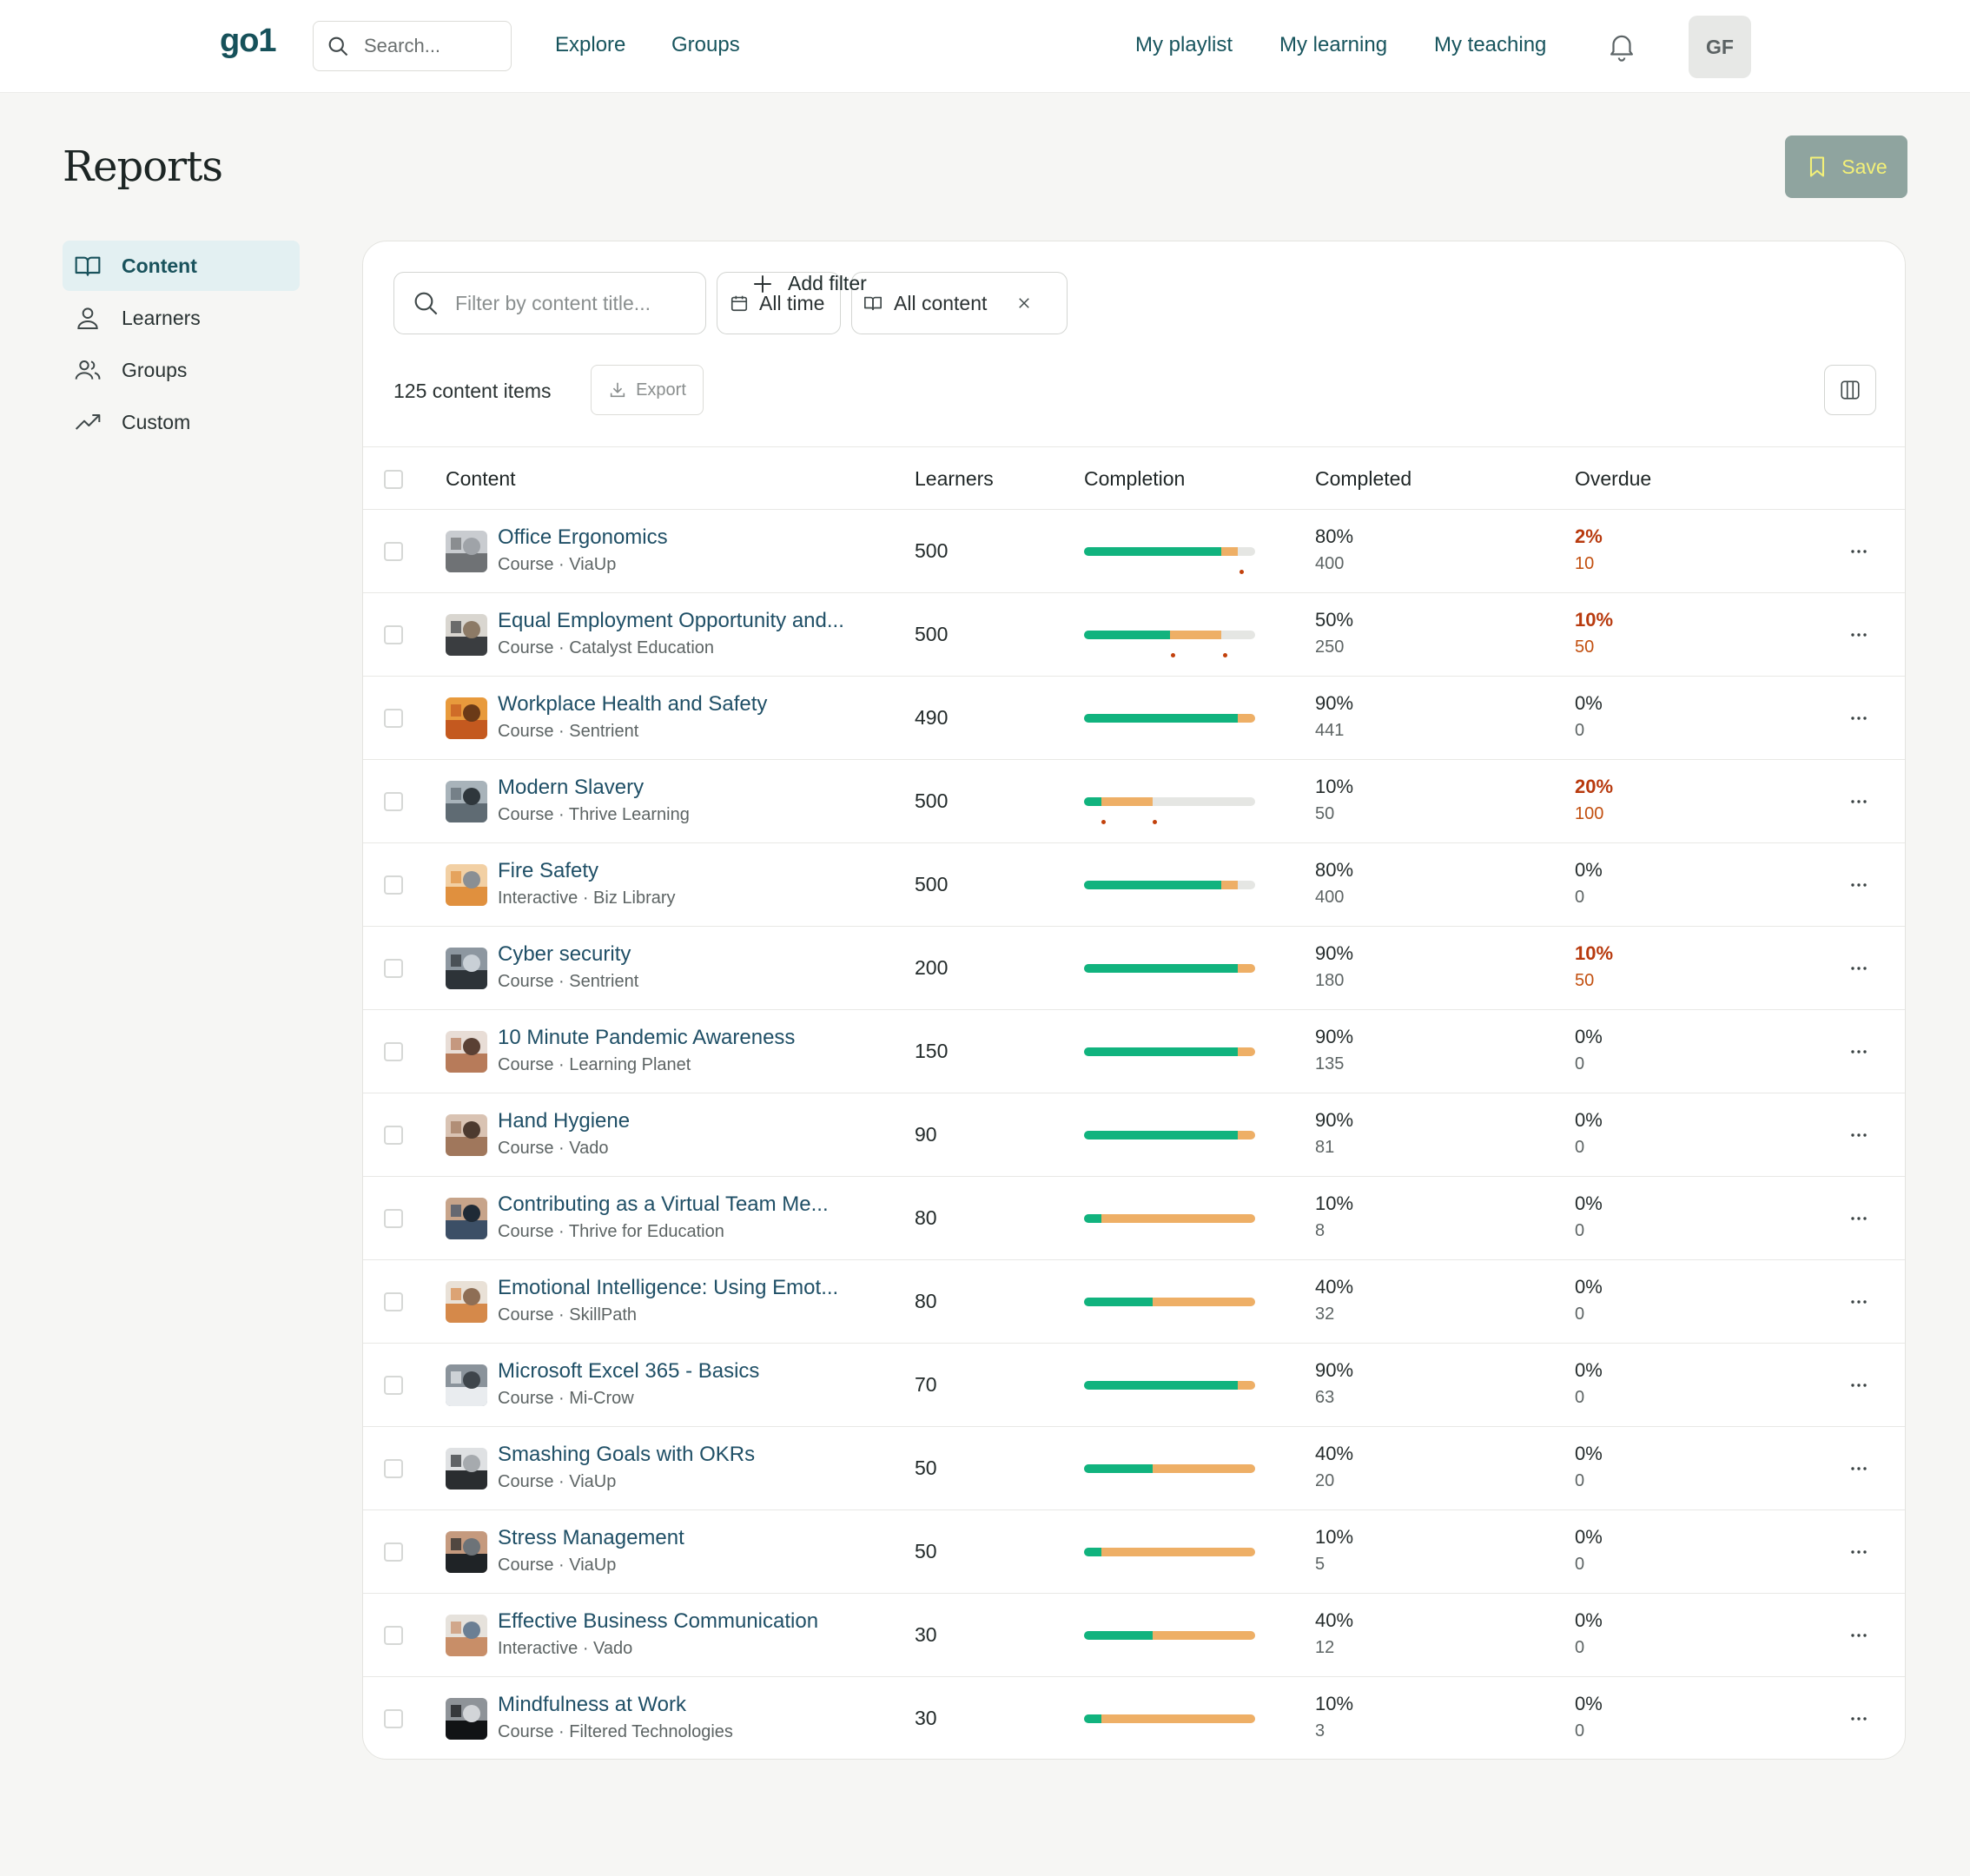  I want to click on content-title-link: Microsoft Excel 365 - Basics, so click(629, 1371).